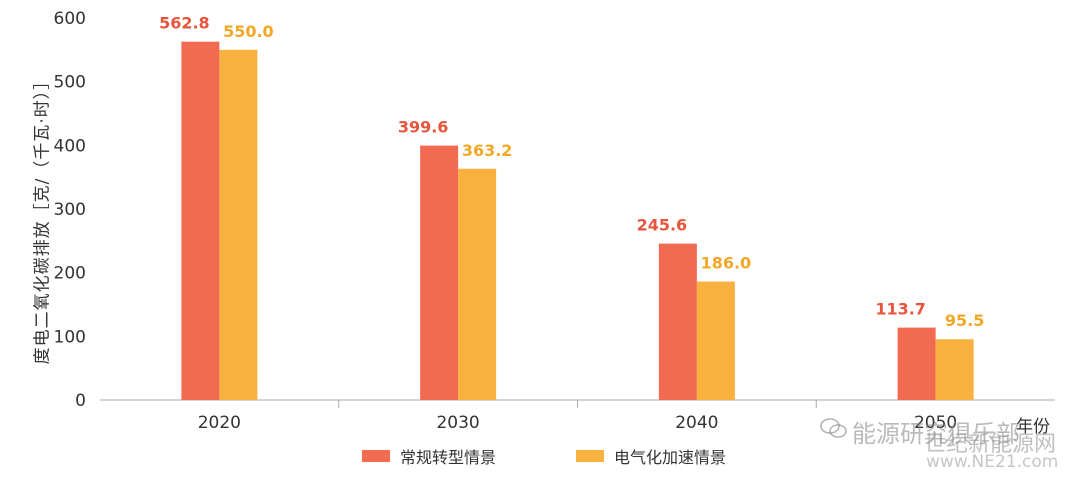 This screenshot has height=481, width=1080. Describe the element at coordinates (833, 428) in the screenshot. I see `wechat-icon` at that location.